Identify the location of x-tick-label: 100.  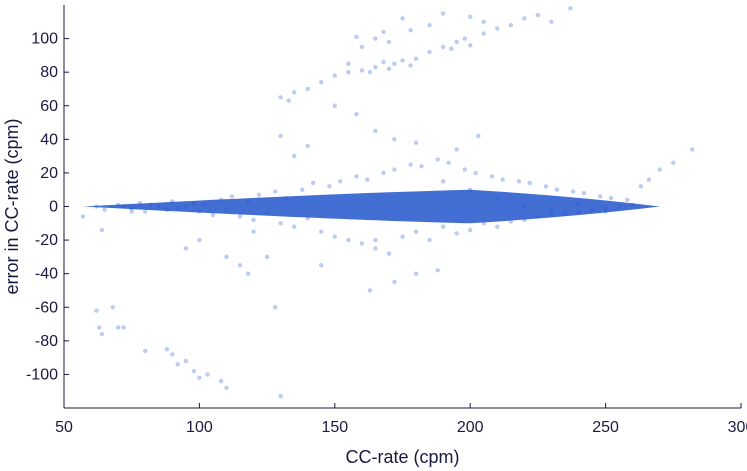
(199, 427).